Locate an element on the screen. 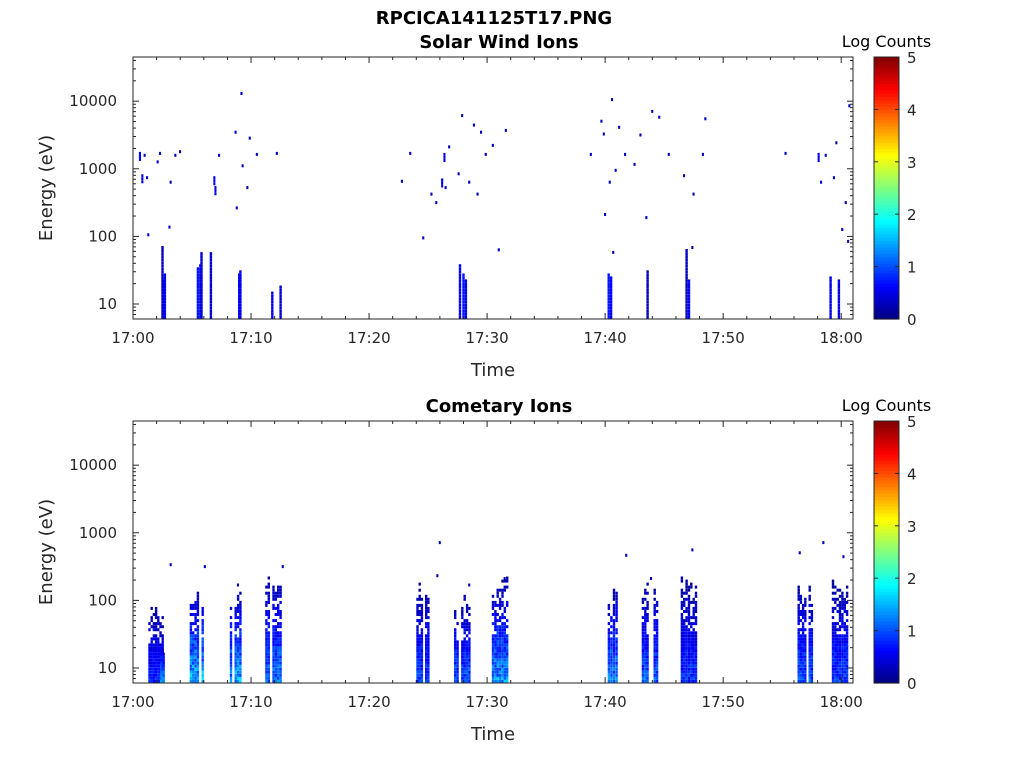 The height and width of the screenshot is (768, 1024). x-tick-label: 17:40 is located at coordinates (605, 338).